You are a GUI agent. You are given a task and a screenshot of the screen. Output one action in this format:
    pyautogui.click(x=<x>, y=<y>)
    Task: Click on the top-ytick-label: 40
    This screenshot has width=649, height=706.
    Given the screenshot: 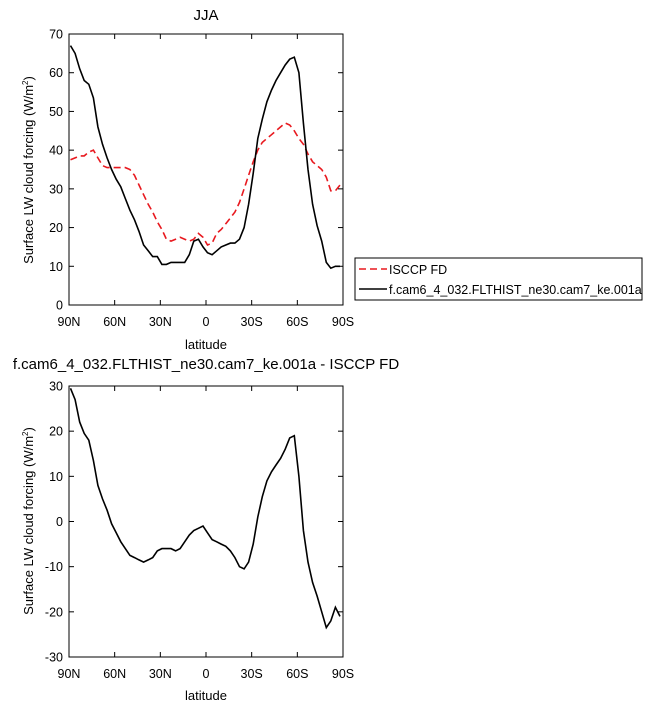 What is the action you would take?
    pyautogui.click(x=56, y=151)
    